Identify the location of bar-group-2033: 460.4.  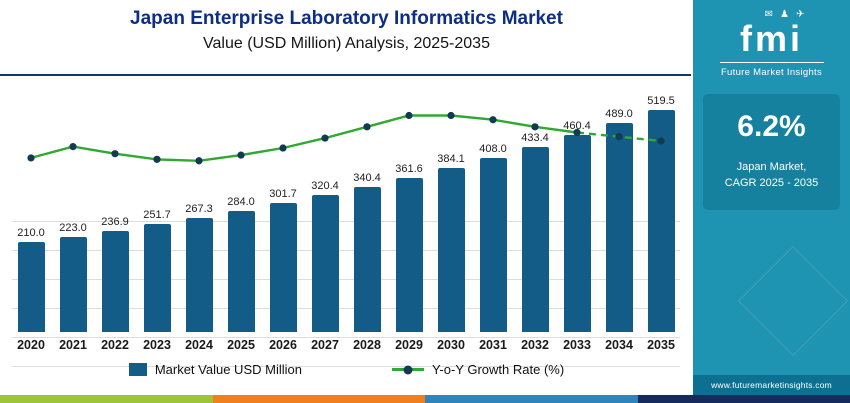
(577, 212).